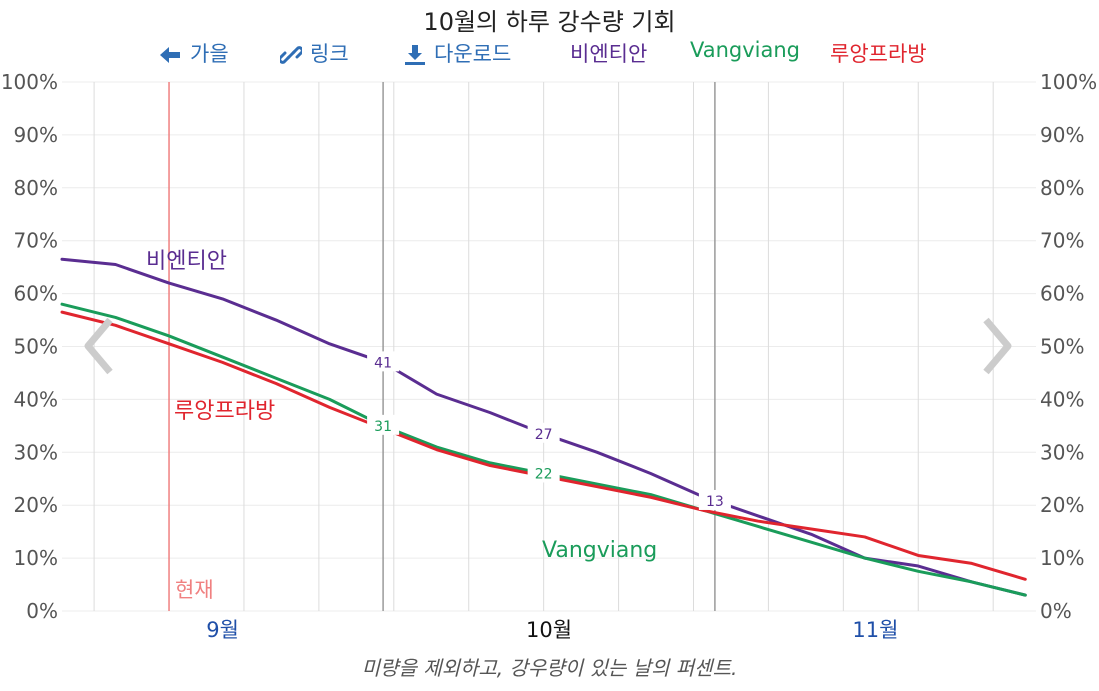  Describe the element at coordinates (996, 346) in the screenshot. I see `chevron-right-icon` at that location.